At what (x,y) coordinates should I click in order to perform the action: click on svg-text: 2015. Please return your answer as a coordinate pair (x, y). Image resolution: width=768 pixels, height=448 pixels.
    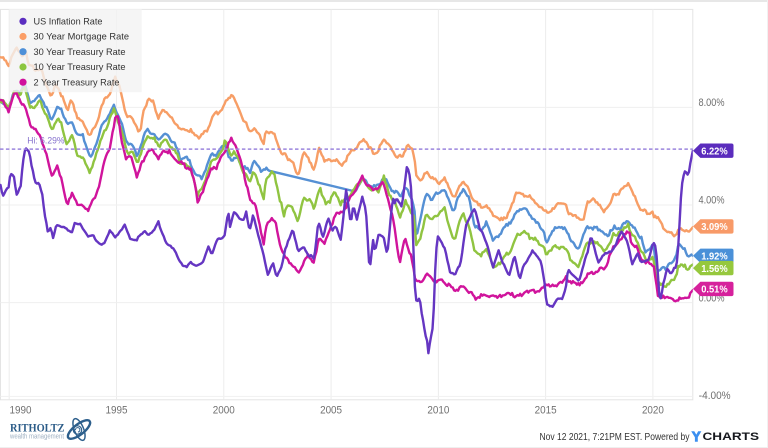
    Looking at the image, I should click on (546, 410).